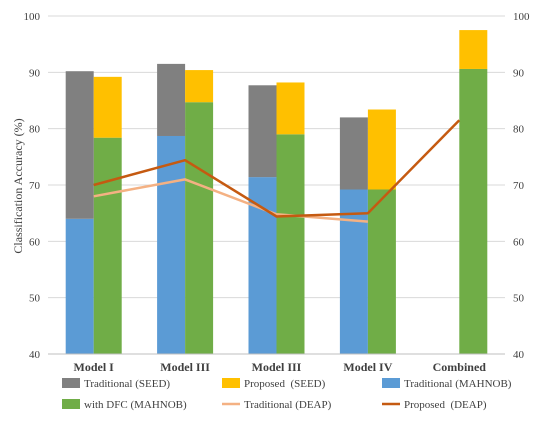 This screenshot has width=550, height=423. I want to click on y-tick-label-right: 70, so click(519, 186).